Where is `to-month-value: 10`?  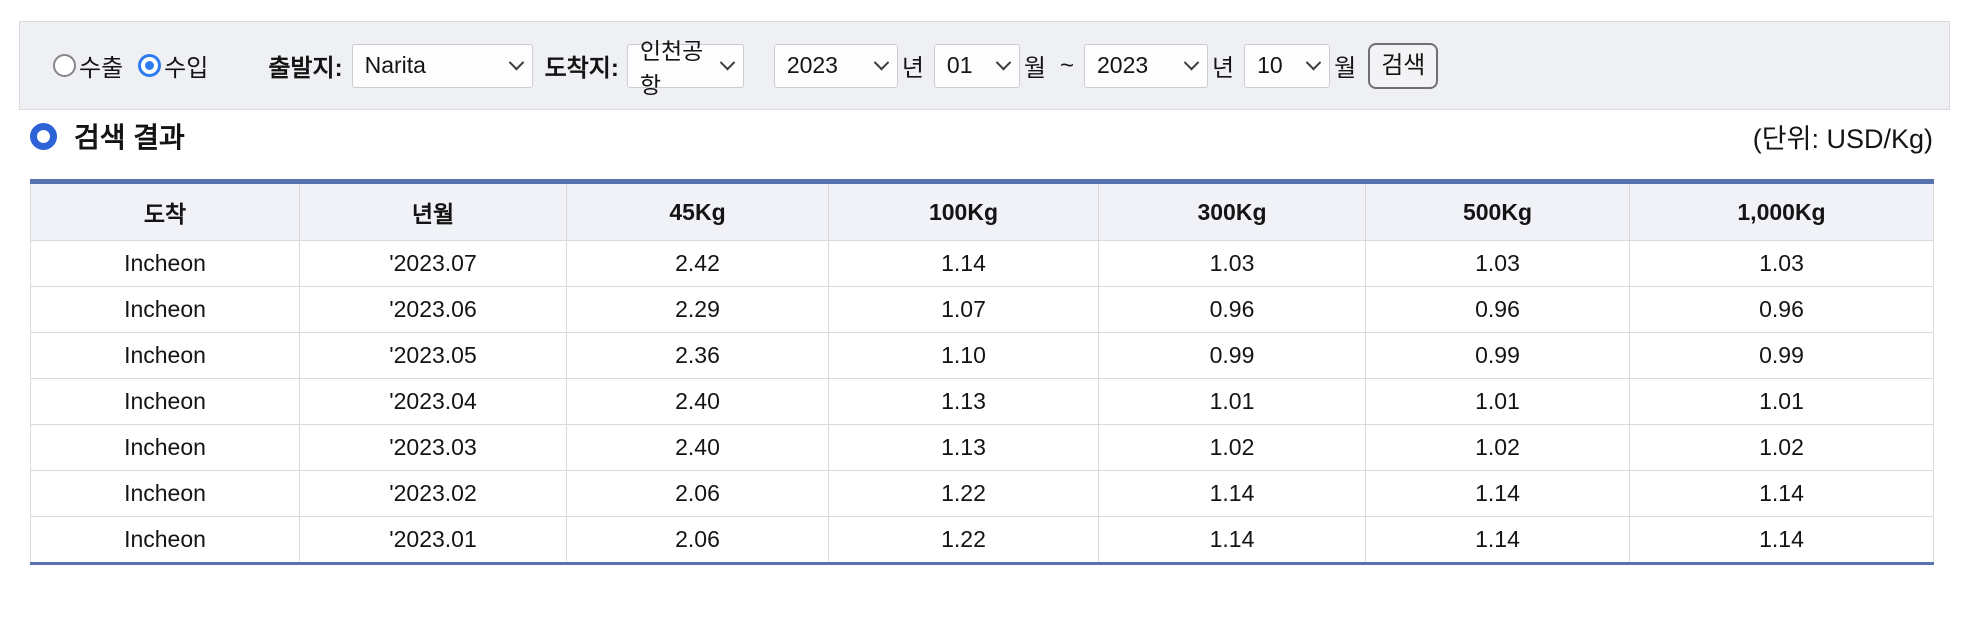
to-month-value: 10 is located at coordinates (1270, 65).